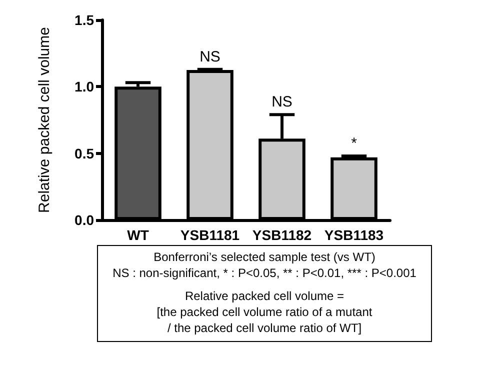 The image size is (480, 370). Describe the element at coordinates (265, 296) in the screenshot. I see `text: Relative packed cell volume =` at that location.